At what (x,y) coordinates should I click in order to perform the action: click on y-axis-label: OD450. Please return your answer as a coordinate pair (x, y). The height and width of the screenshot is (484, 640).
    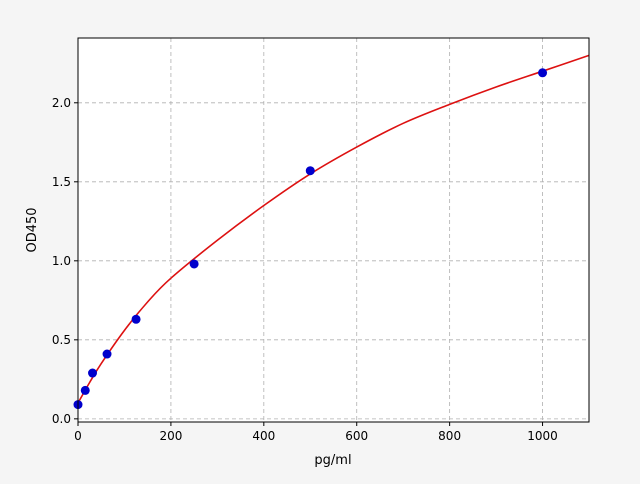
    Looking at the image, I should click on (32, 229).